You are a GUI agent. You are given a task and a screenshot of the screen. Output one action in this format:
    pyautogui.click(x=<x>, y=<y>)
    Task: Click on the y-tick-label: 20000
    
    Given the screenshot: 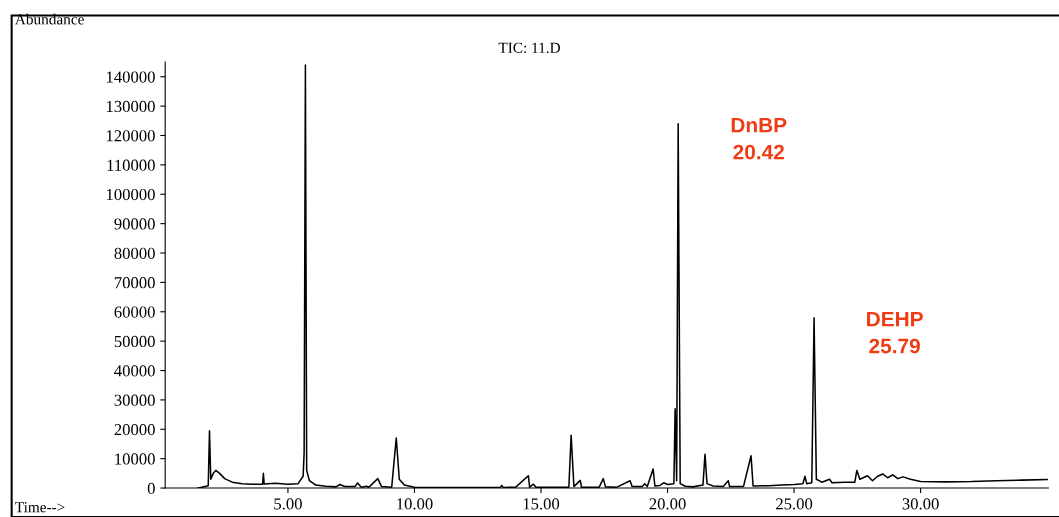 What is the action you would take?
    pyautogui.click(x=134, y=429)
    